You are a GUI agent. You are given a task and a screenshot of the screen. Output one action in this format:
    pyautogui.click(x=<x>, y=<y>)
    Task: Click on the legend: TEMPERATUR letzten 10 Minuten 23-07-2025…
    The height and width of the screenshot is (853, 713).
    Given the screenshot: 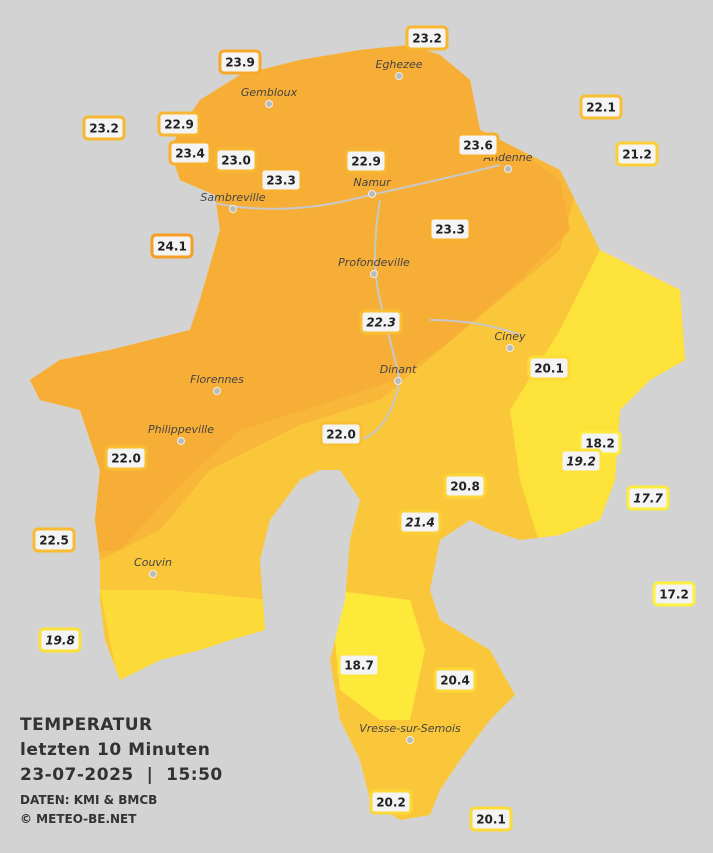 What is the action you would take?
    pyautogui.click(x=121, y=770)
    